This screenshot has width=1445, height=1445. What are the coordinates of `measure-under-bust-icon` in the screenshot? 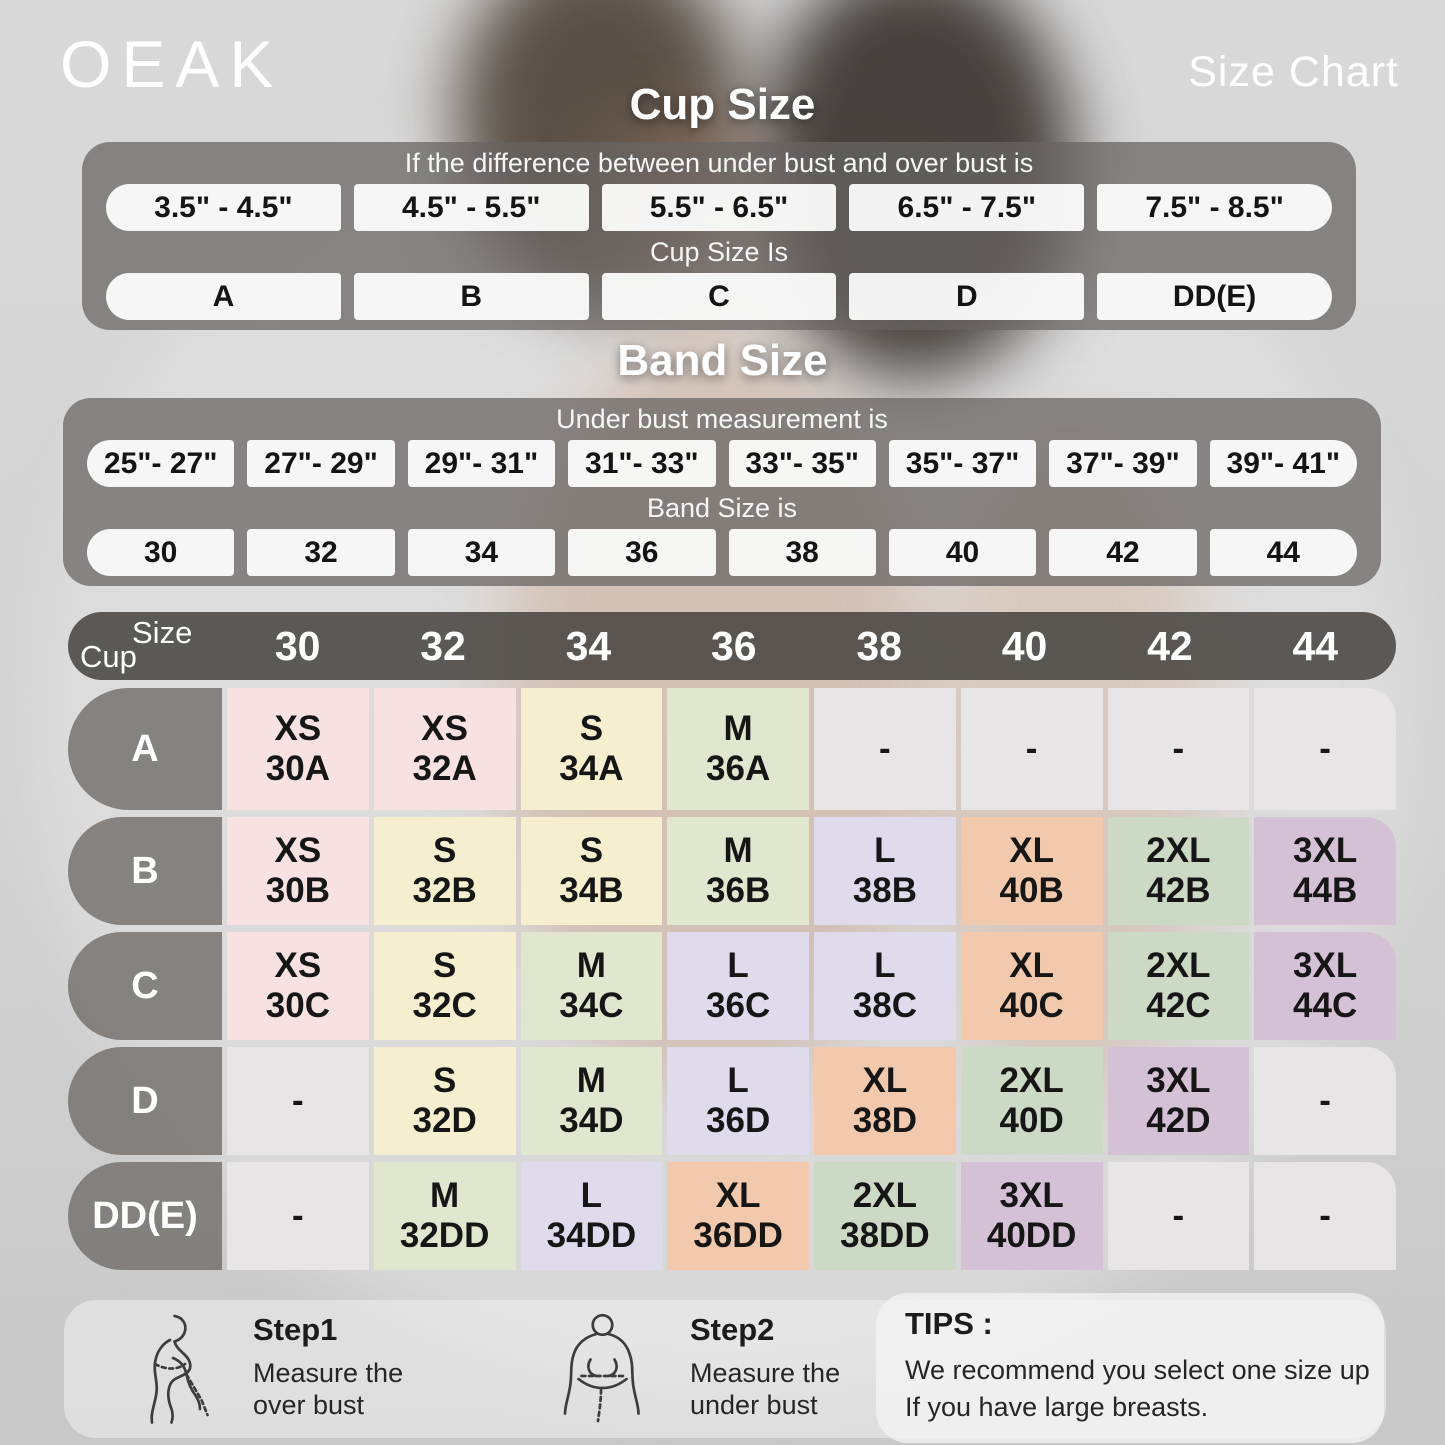 It's located at (601, 1368).